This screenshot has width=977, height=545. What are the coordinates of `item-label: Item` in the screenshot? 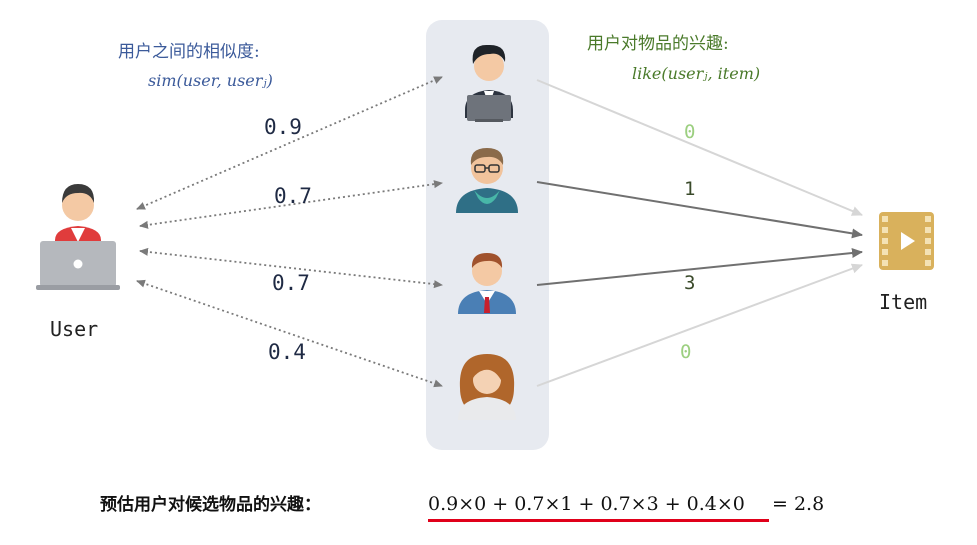 It's located at (903, 302).